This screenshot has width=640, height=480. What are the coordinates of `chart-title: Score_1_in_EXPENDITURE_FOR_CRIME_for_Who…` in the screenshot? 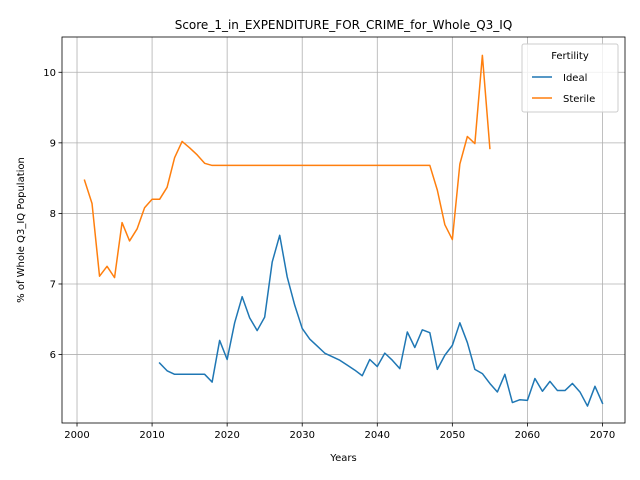 It's located at (344, 25).